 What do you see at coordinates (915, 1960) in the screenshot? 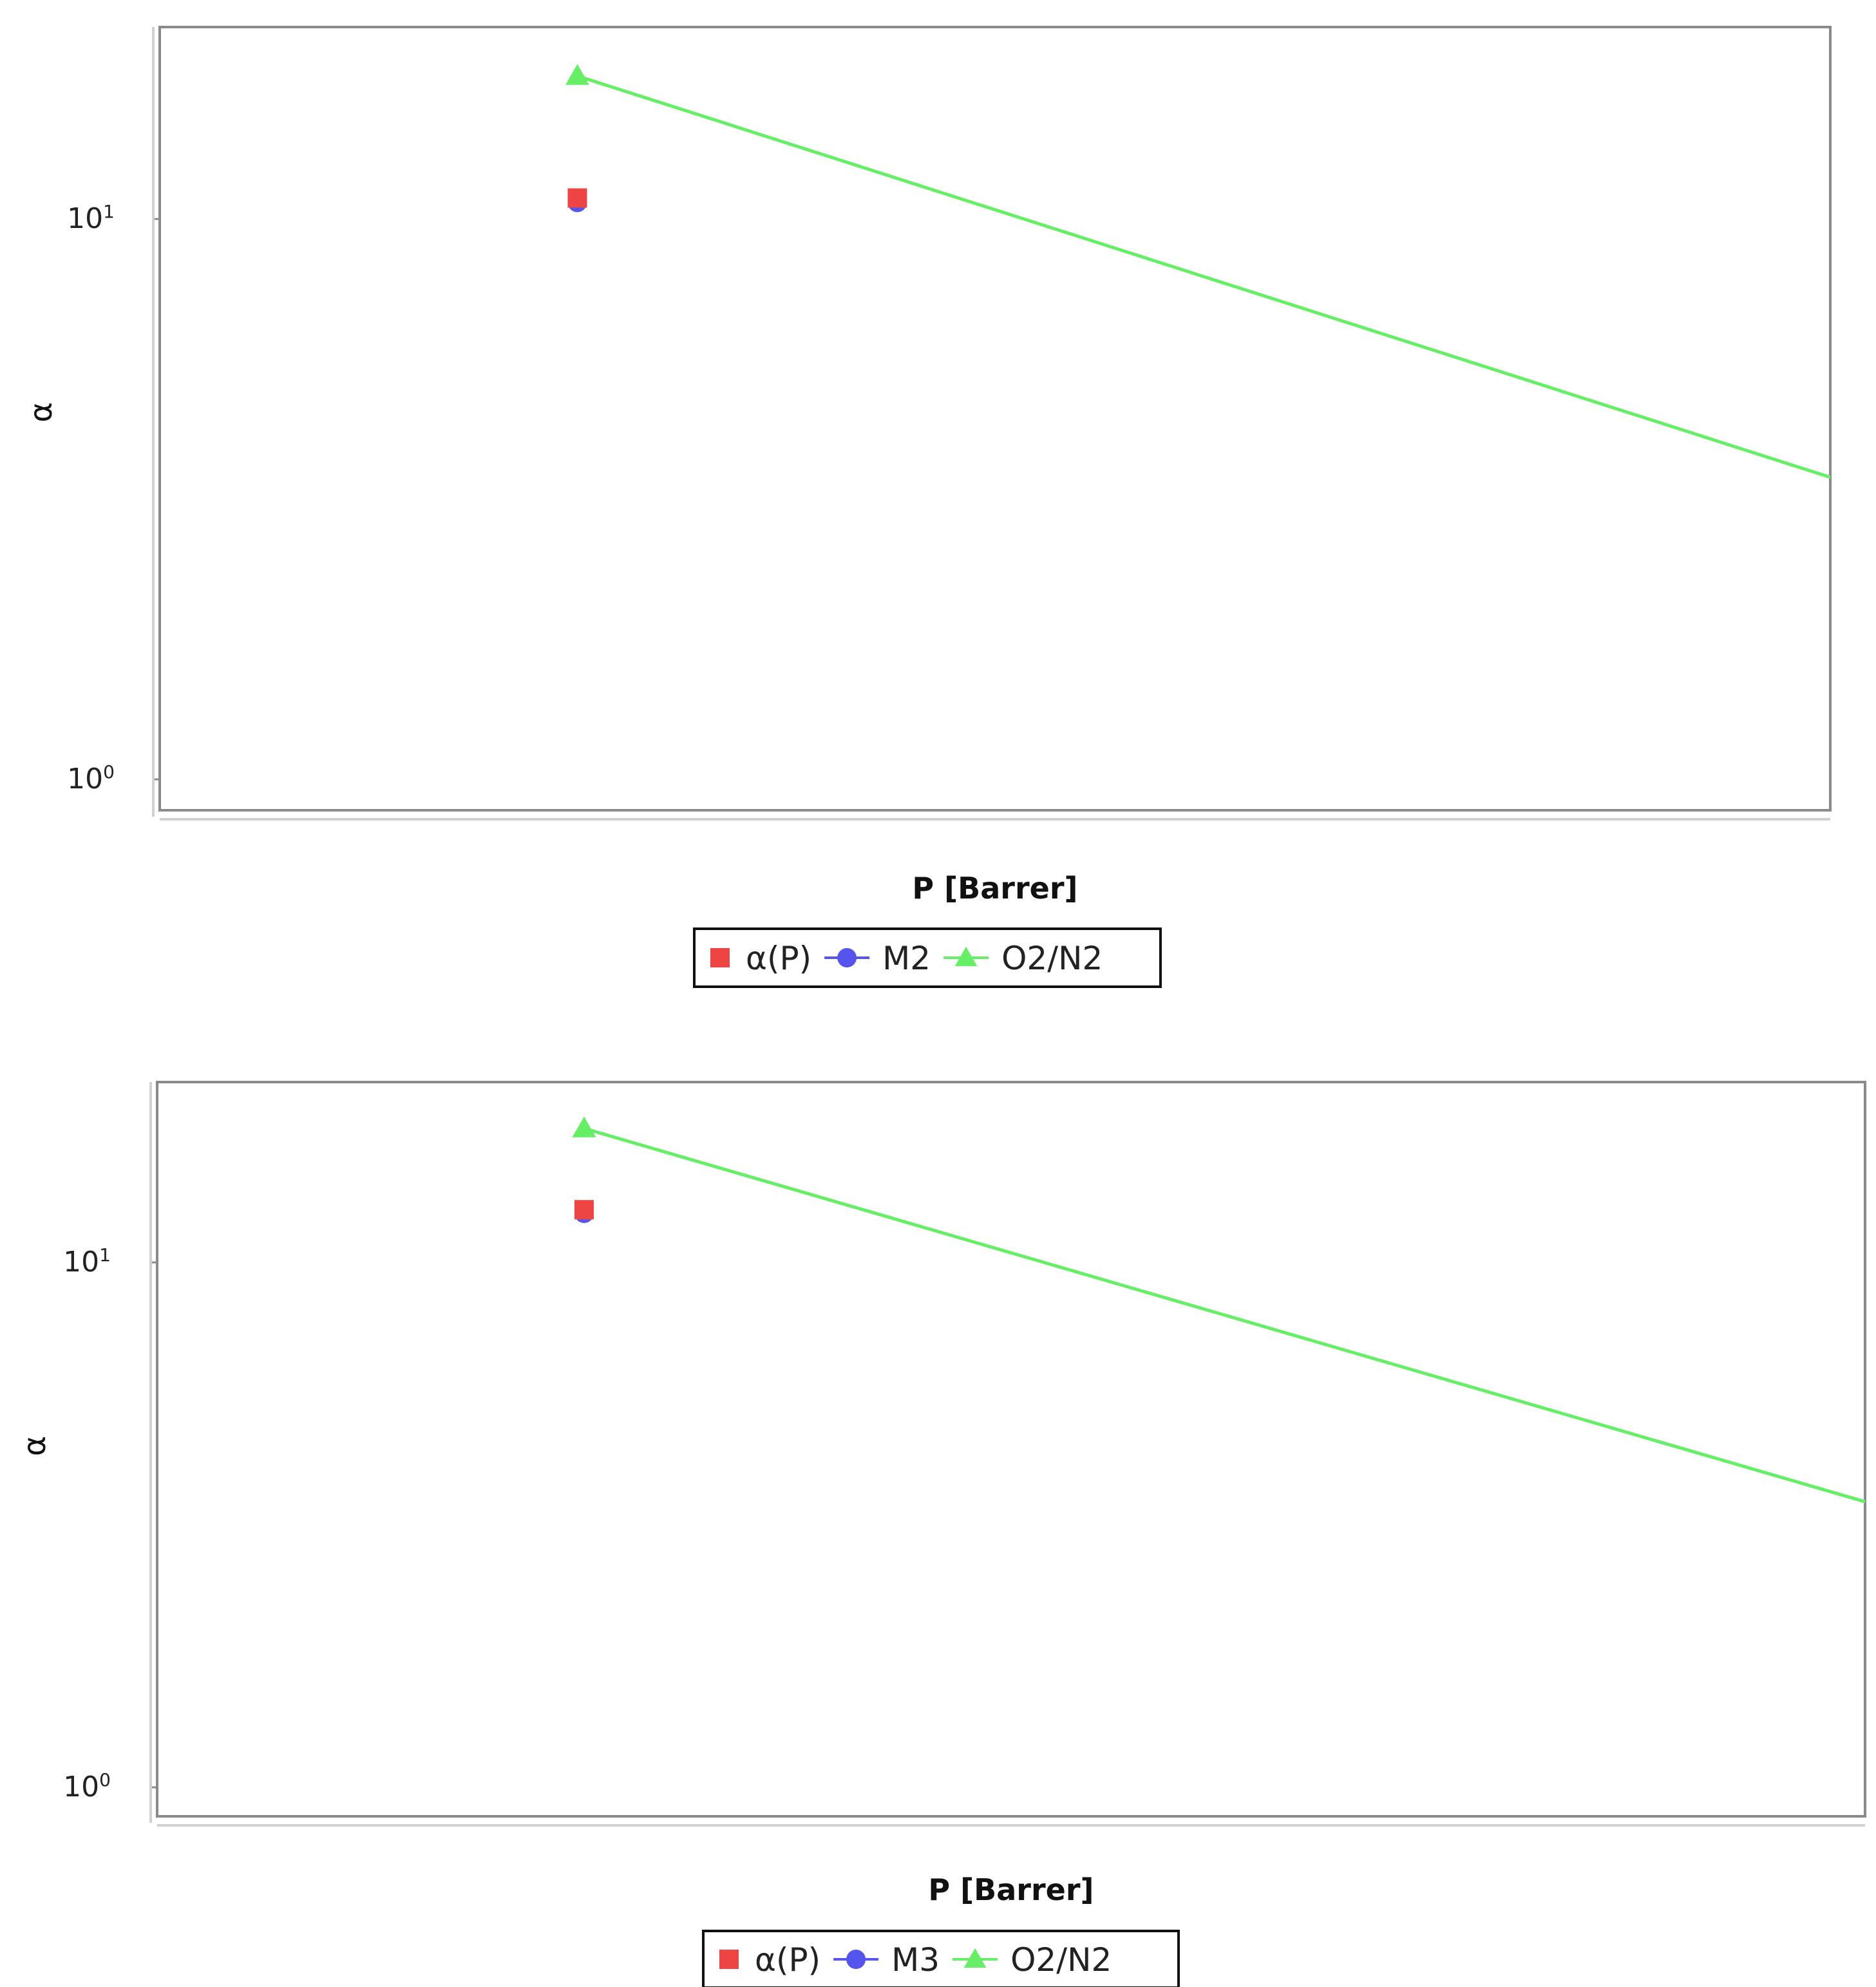
I see `legend-label: M3` at bounding box center [915, 1960].